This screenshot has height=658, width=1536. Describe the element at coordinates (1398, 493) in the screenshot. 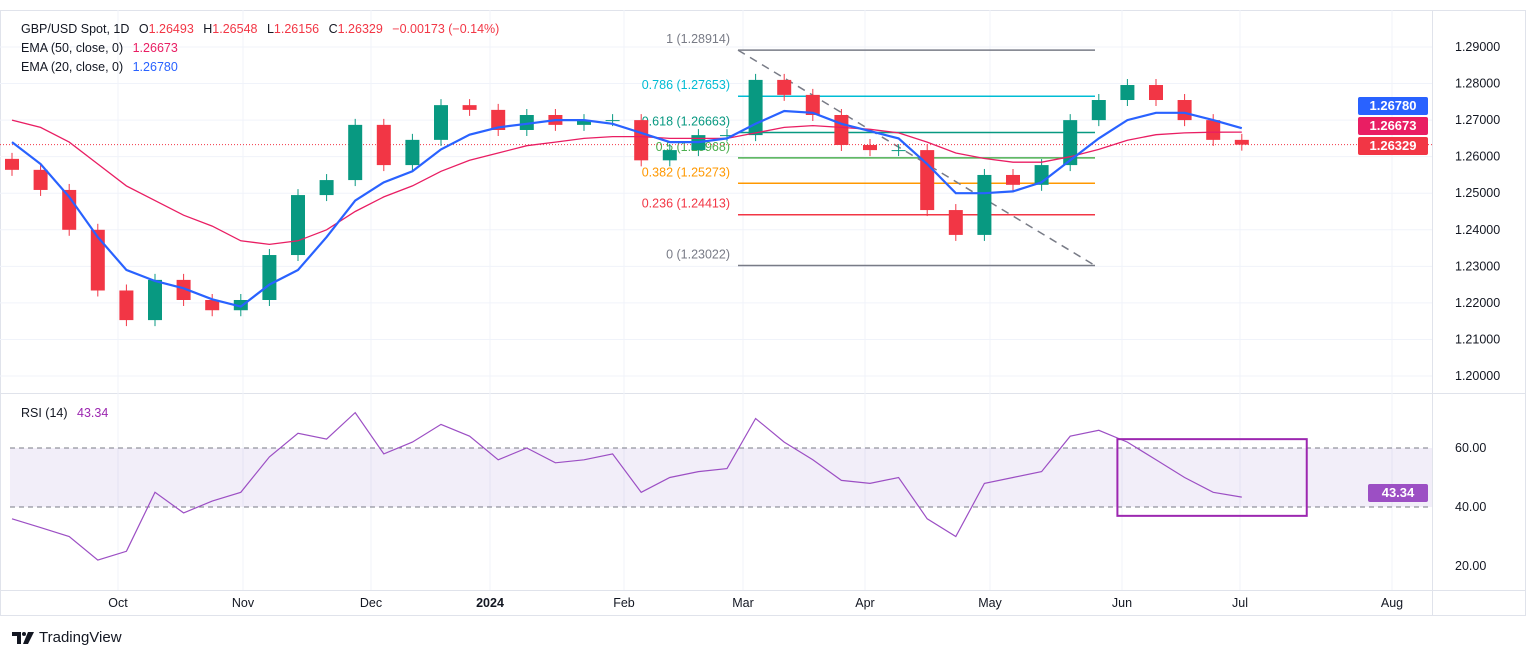

I see `rsi-value-tag: 43.34` at that location.